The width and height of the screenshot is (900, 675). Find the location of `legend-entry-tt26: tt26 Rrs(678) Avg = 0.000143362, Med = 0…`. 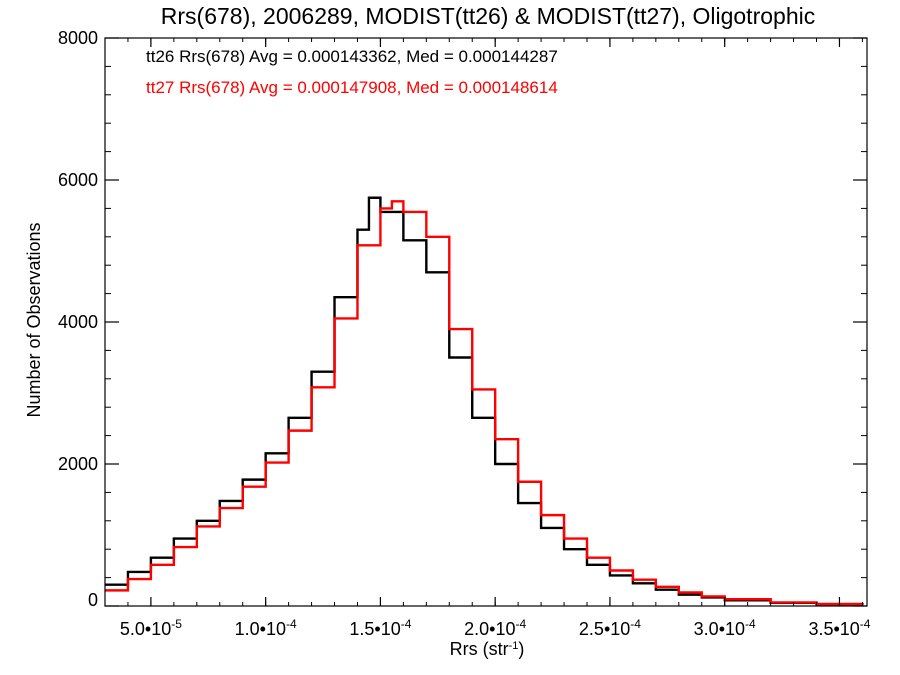

legend-entry-tt26: tt26 Rrs(678) Avg = 0.000143362, Med = 0… is located at coordinates (352, 56).